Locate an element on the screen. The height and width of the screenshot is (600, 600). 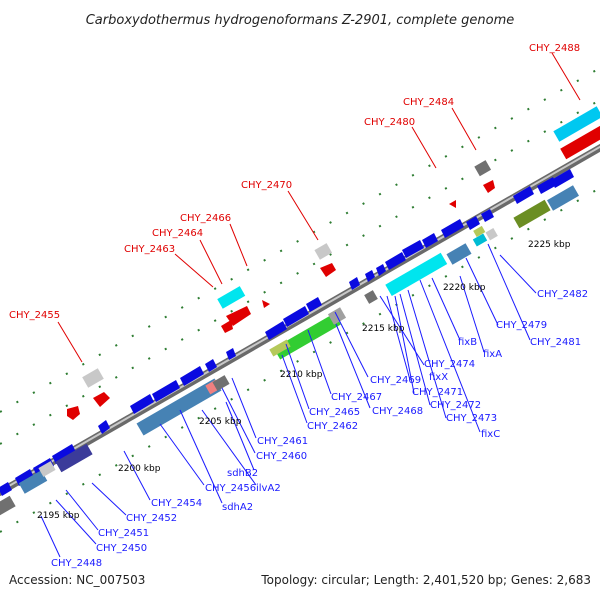
gene-CHY_2464-box is located at coordinates (231, 297).